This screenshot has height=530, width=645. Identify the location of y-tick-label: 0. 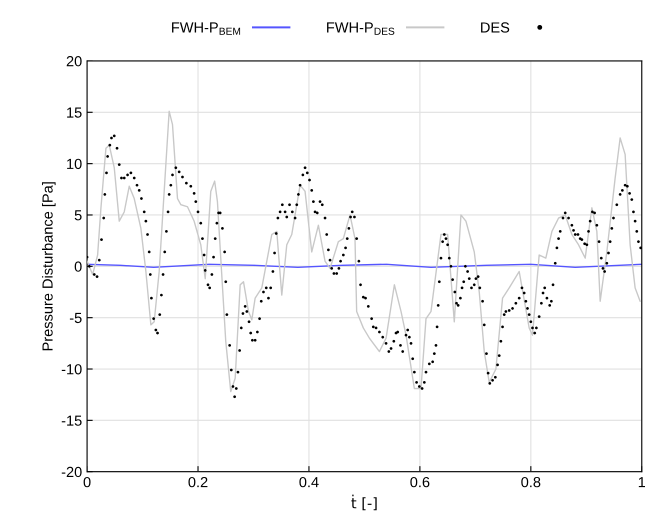
(78, 266).